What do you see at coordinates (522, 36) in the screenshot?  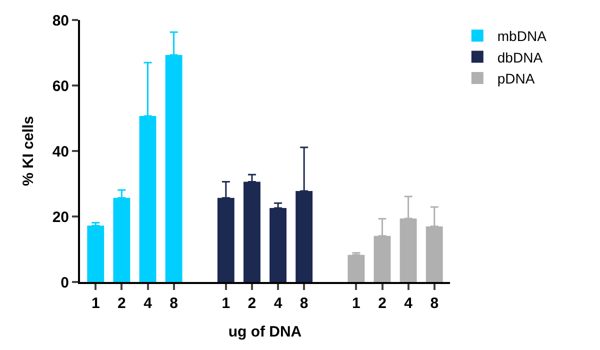 I see `legend-label: mbDNA` at bounding box center [522, 36].